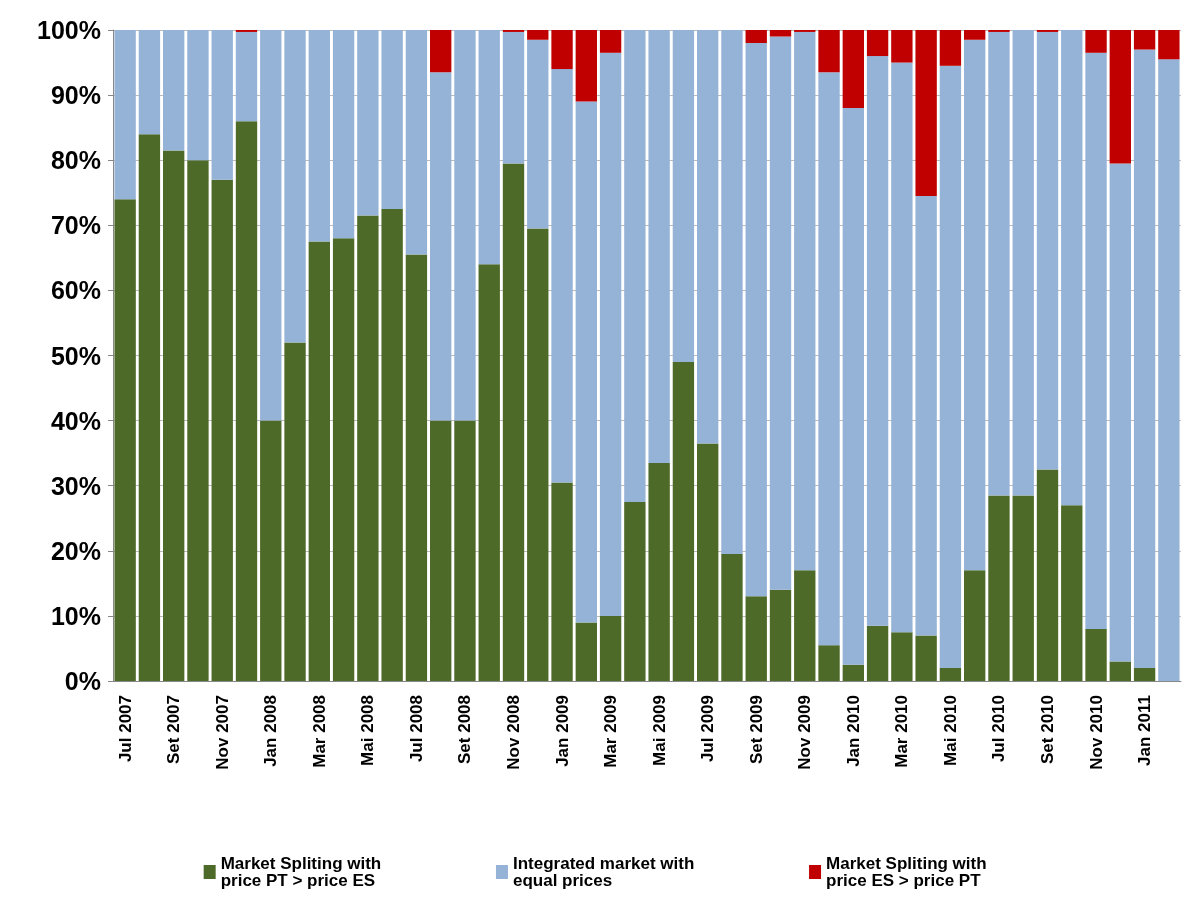 This screenshot has width=1195, height=904. I want to click on y-tick-label: 30%, so click(75, 485).